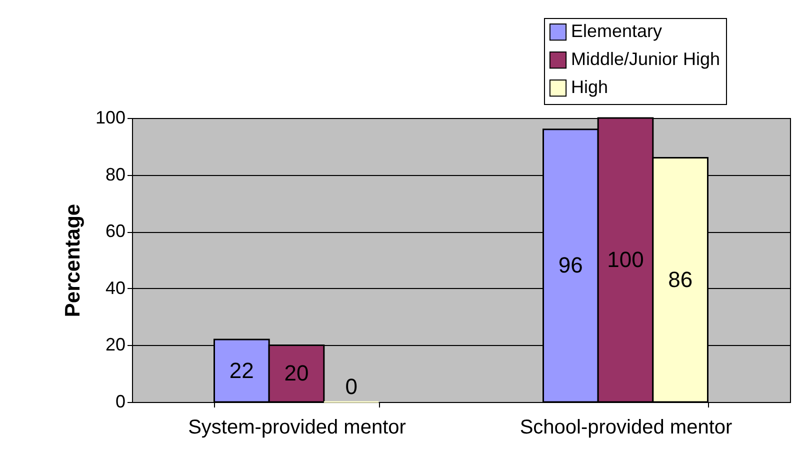  Describe the element at coordinates (626, 427) in the screenshot. I see `x-tick-label: School-provided mentor` at that location.